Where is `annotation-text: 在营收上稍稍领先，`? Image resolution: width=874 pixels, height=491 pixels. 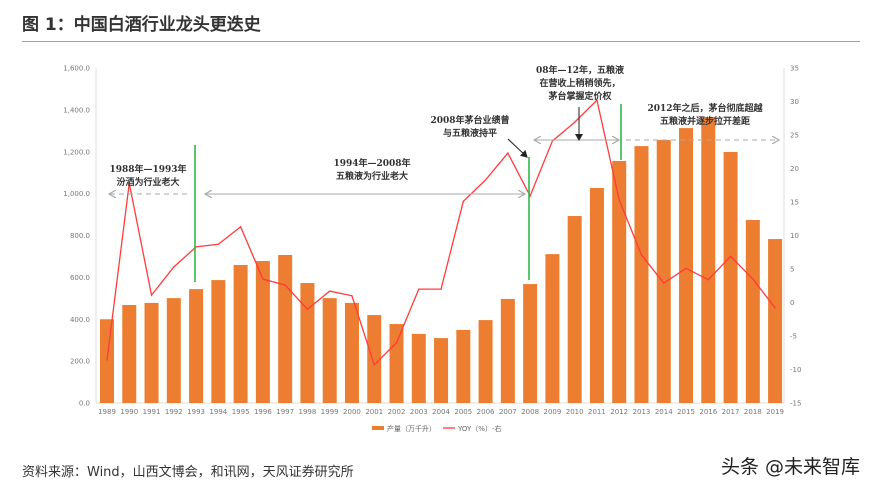
annotation-text: 在营收上稍稍领先， is located at coordinates (579, 83).